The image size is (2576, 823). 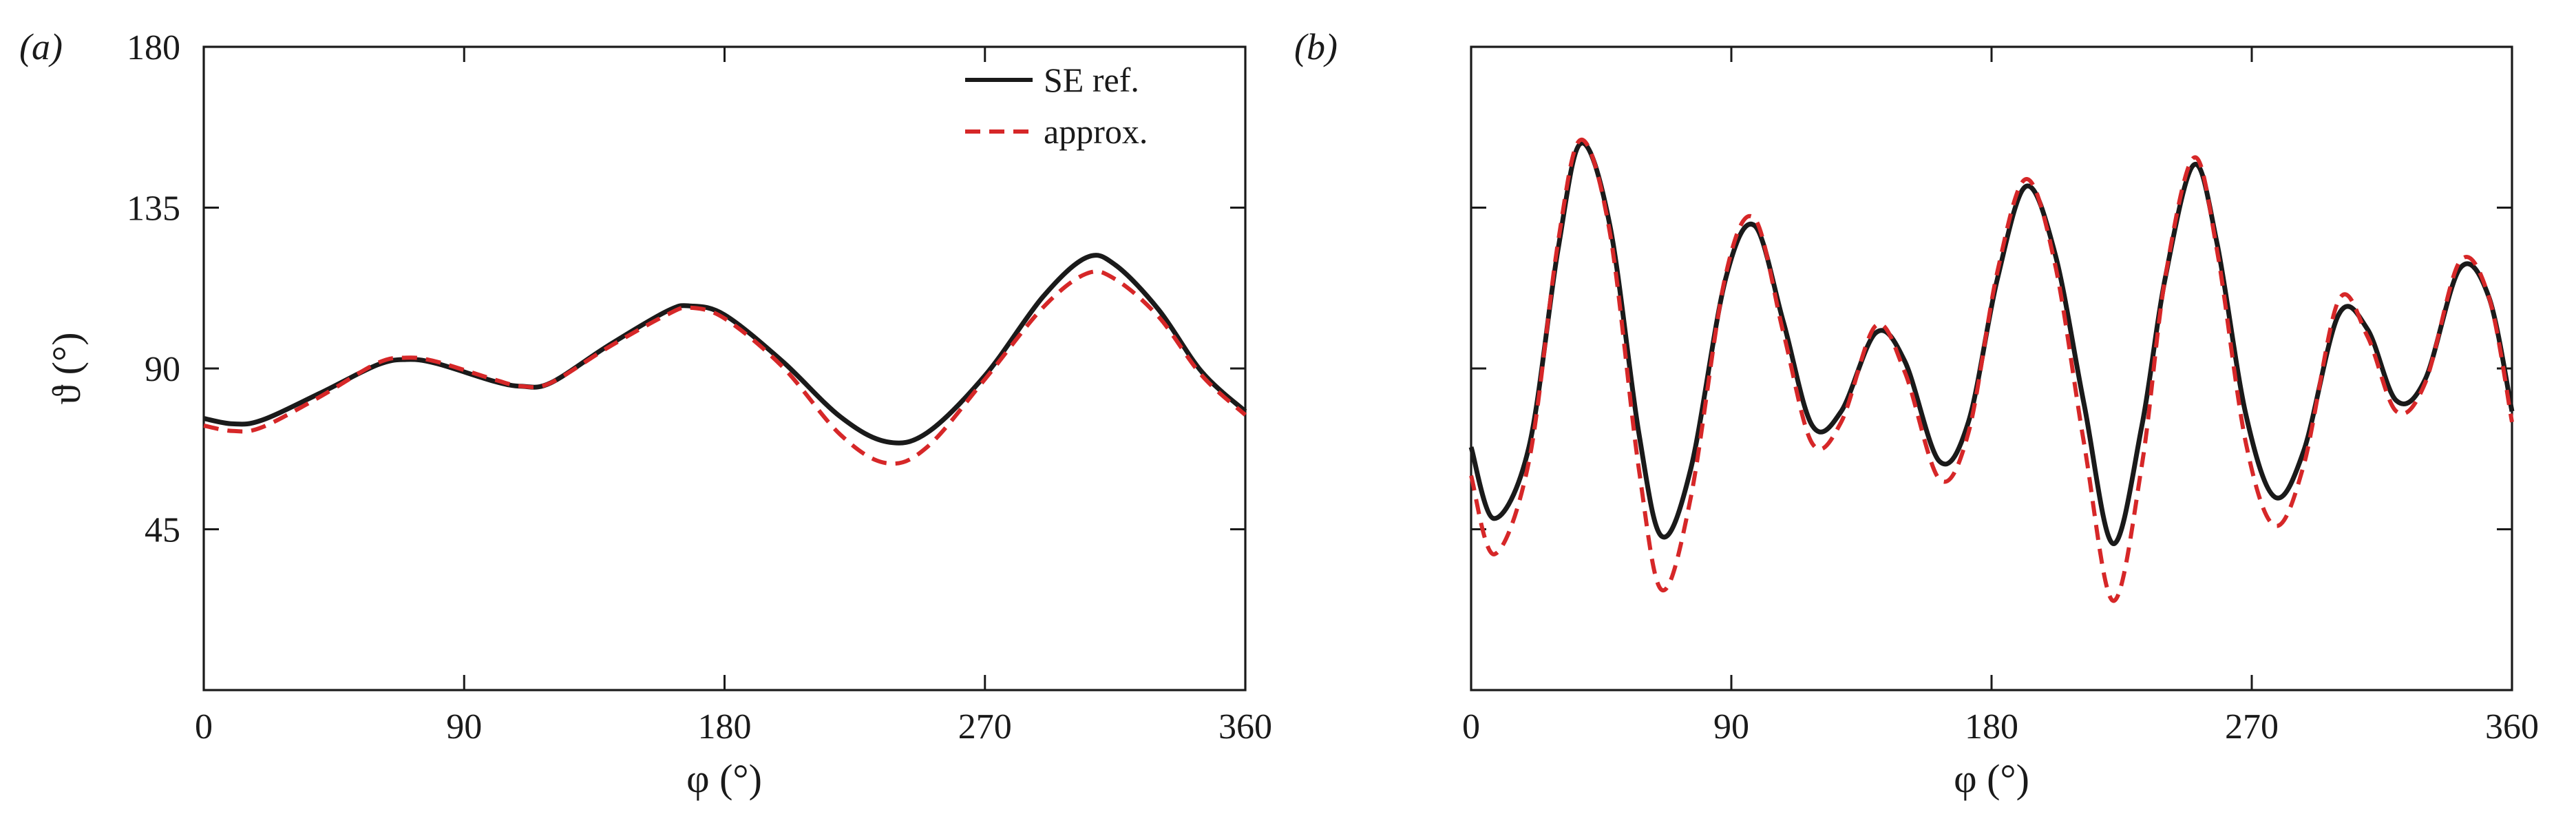 I want to click on panel-a-y-axis-label: ϑ (°), so click(x=67, y=368).